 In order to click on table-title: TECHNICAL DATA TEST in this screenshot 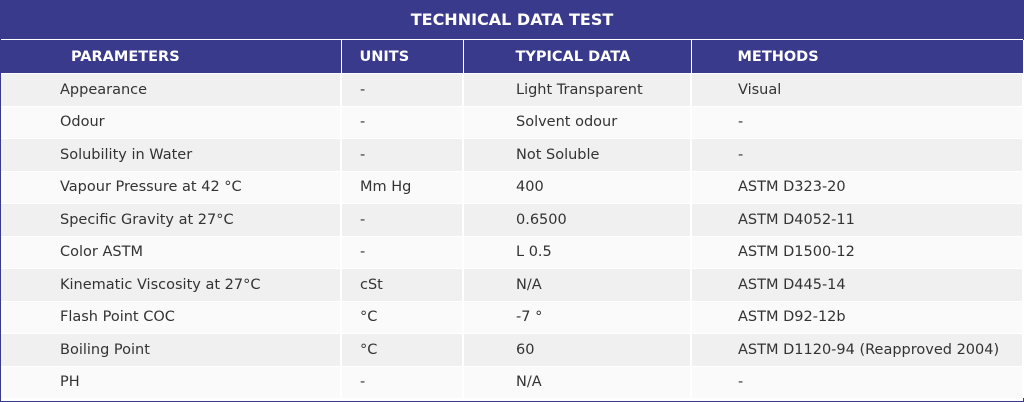, I will do `click(512, 20)`.